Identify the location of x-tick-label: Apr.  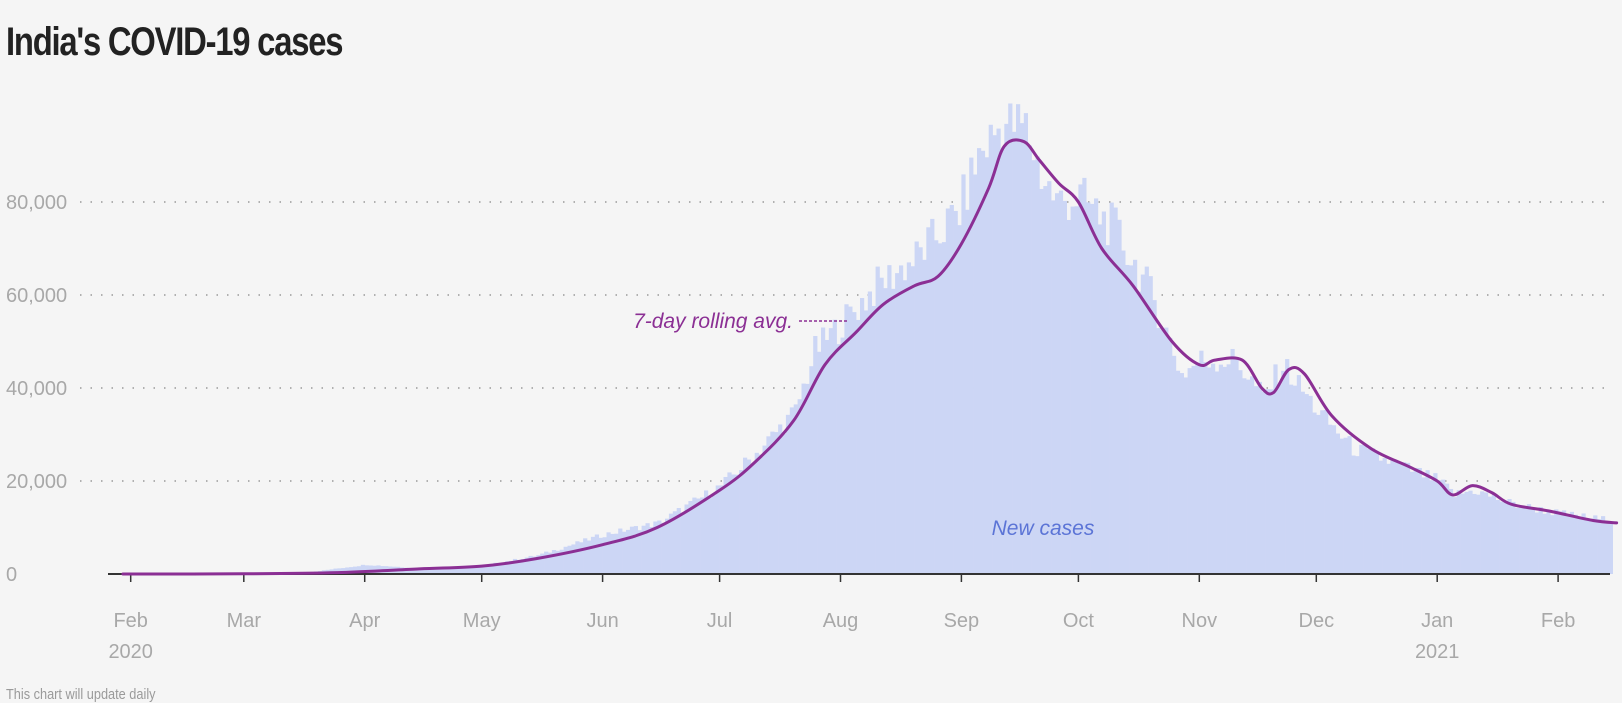
(364, 621).